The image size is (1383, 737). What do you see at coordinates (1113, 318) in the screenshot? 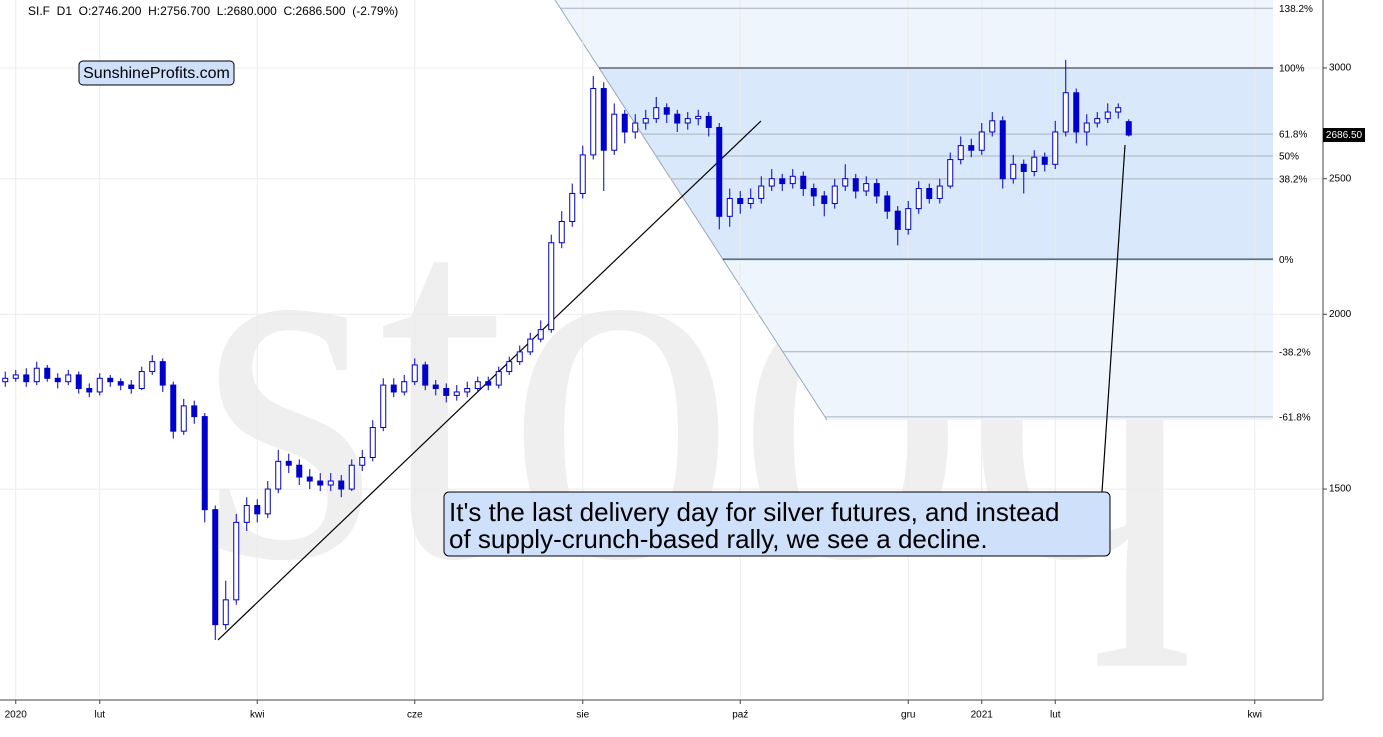
I see `callout-pointer` at bounding box center [1113, 318].